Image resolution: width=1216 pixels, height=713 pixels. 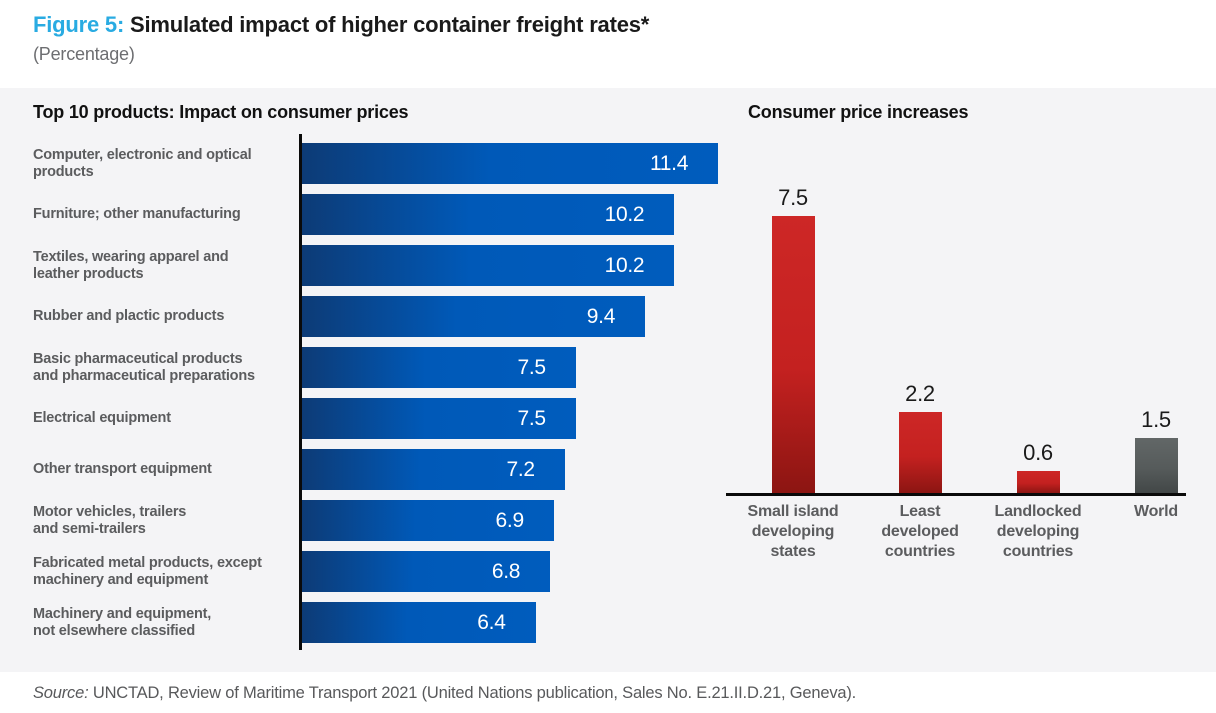 What do you see at coordinates (1038, 466) in the screenshot?
I see `column: 0.6` at bounding box center [1038, 466].